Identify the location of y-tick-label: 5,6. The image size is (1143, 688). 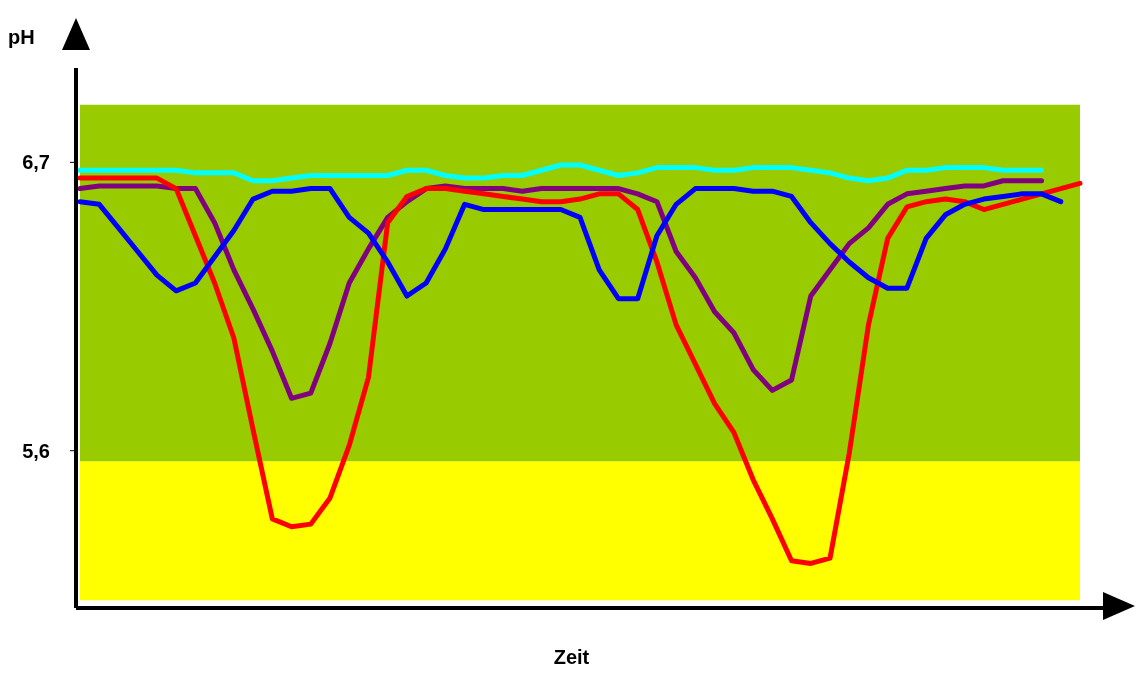
(36, 450).